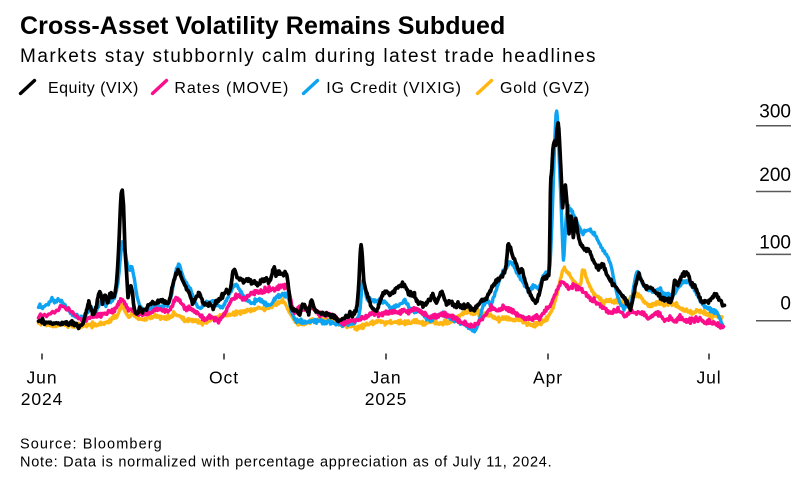 The height and width of the screenshot is (492, 804). Describe the element at coordinates (393, 88) in the screenshot. I see `svg-text: IG Credit (VIXIG)` at that location.